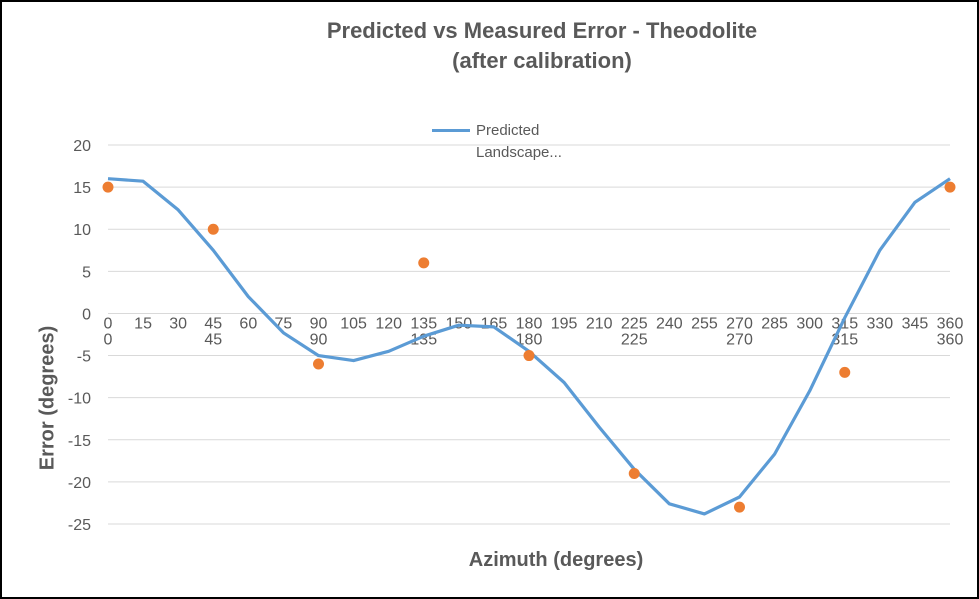 The height and width of the screenshot is (599, 979). I want to click on x-tick-label: 135, so click(423, 323).